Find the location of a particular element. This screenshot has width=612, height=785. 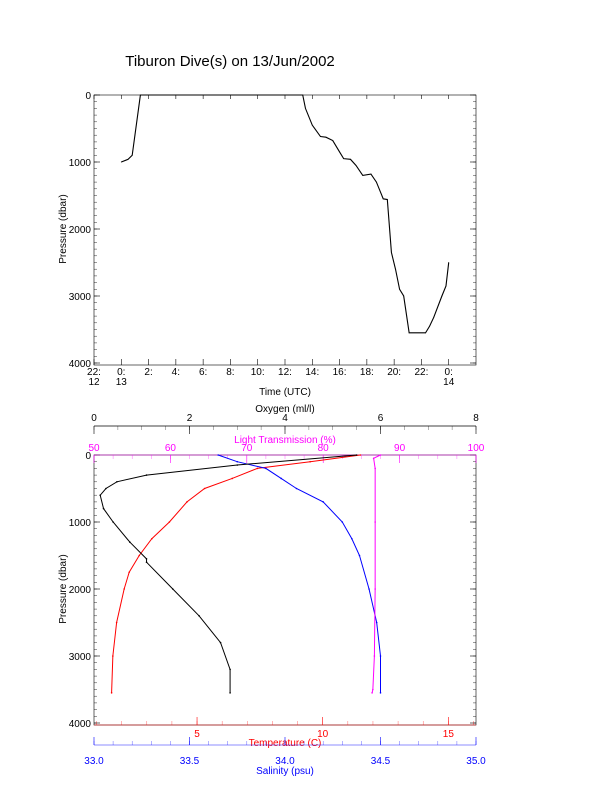

light-tick-label: 70 is located at coordinates (247, 448).